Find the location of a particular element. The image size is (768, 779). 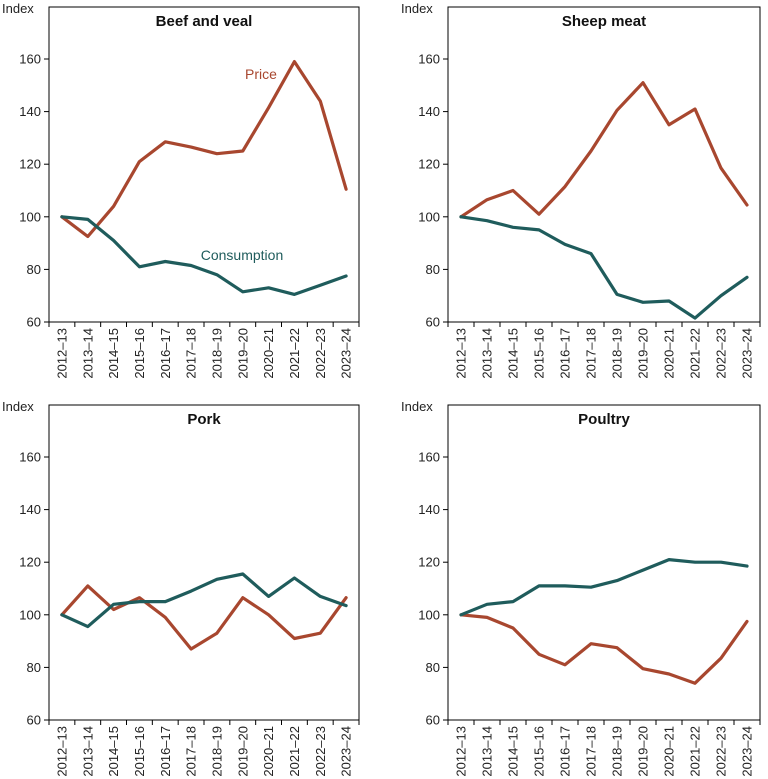

panel-title: Pork is located at coordinates (204, 419).